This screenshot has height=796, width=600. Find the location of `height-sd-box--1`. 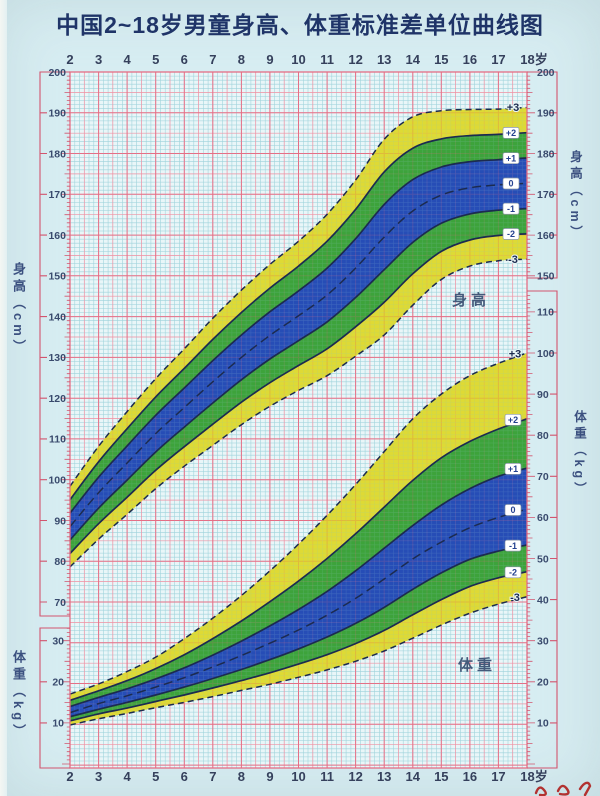

height-sd-box--1 is located at coordinates (511, 208).